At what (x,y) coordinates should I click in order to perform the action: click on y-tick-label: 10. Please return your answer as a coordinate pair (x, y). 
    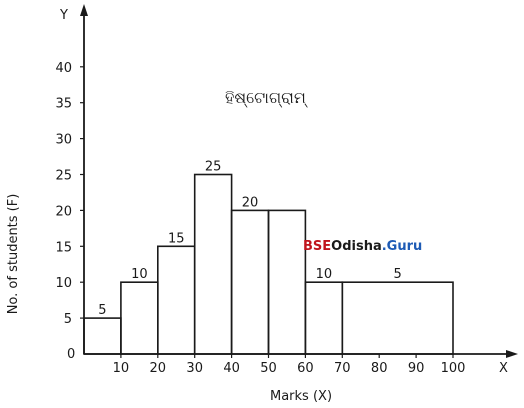
    Looking at the image, I should click on (63, 283).